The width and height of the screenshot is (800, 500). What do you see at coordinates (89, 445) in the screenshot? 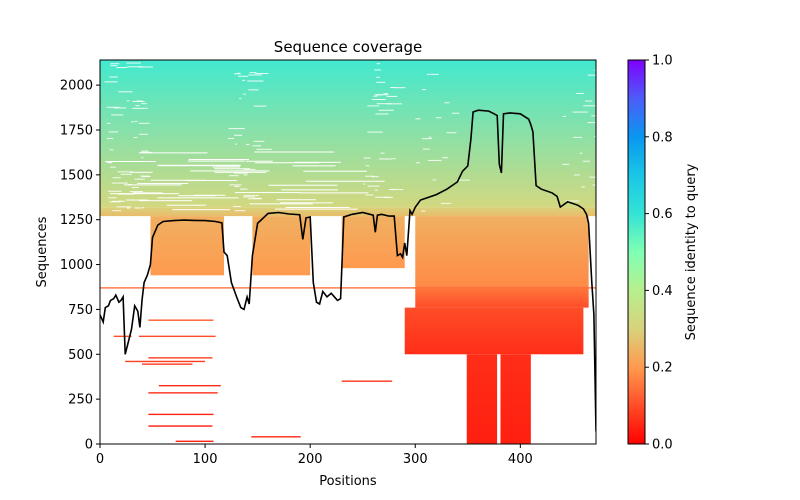
I see `y-tick-label: 0` at bounding box center [89, 445].